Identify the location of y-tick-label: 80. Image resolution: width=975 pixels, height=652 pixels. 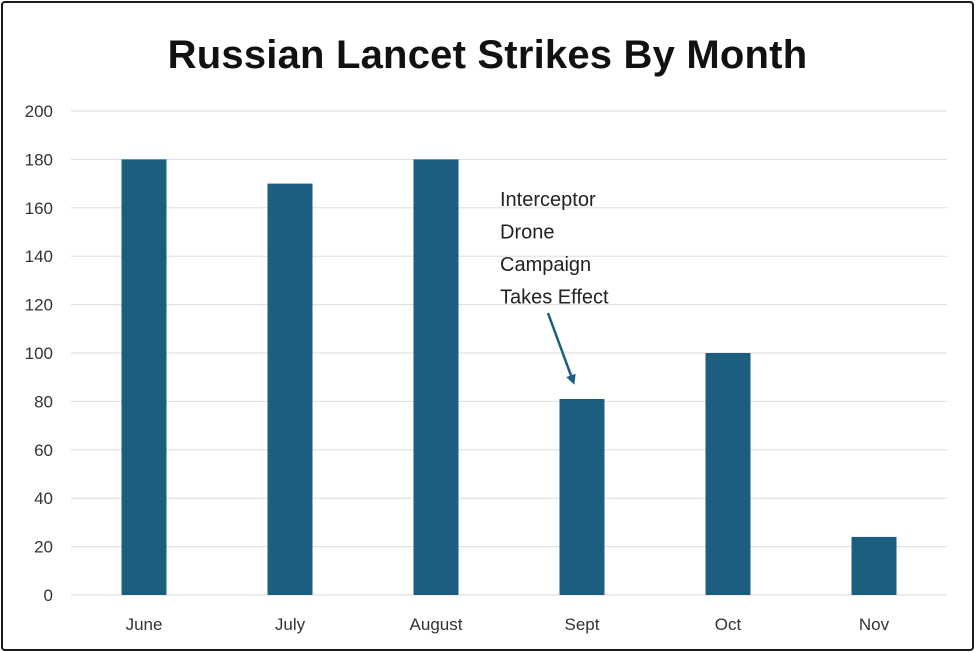
(43, 401).